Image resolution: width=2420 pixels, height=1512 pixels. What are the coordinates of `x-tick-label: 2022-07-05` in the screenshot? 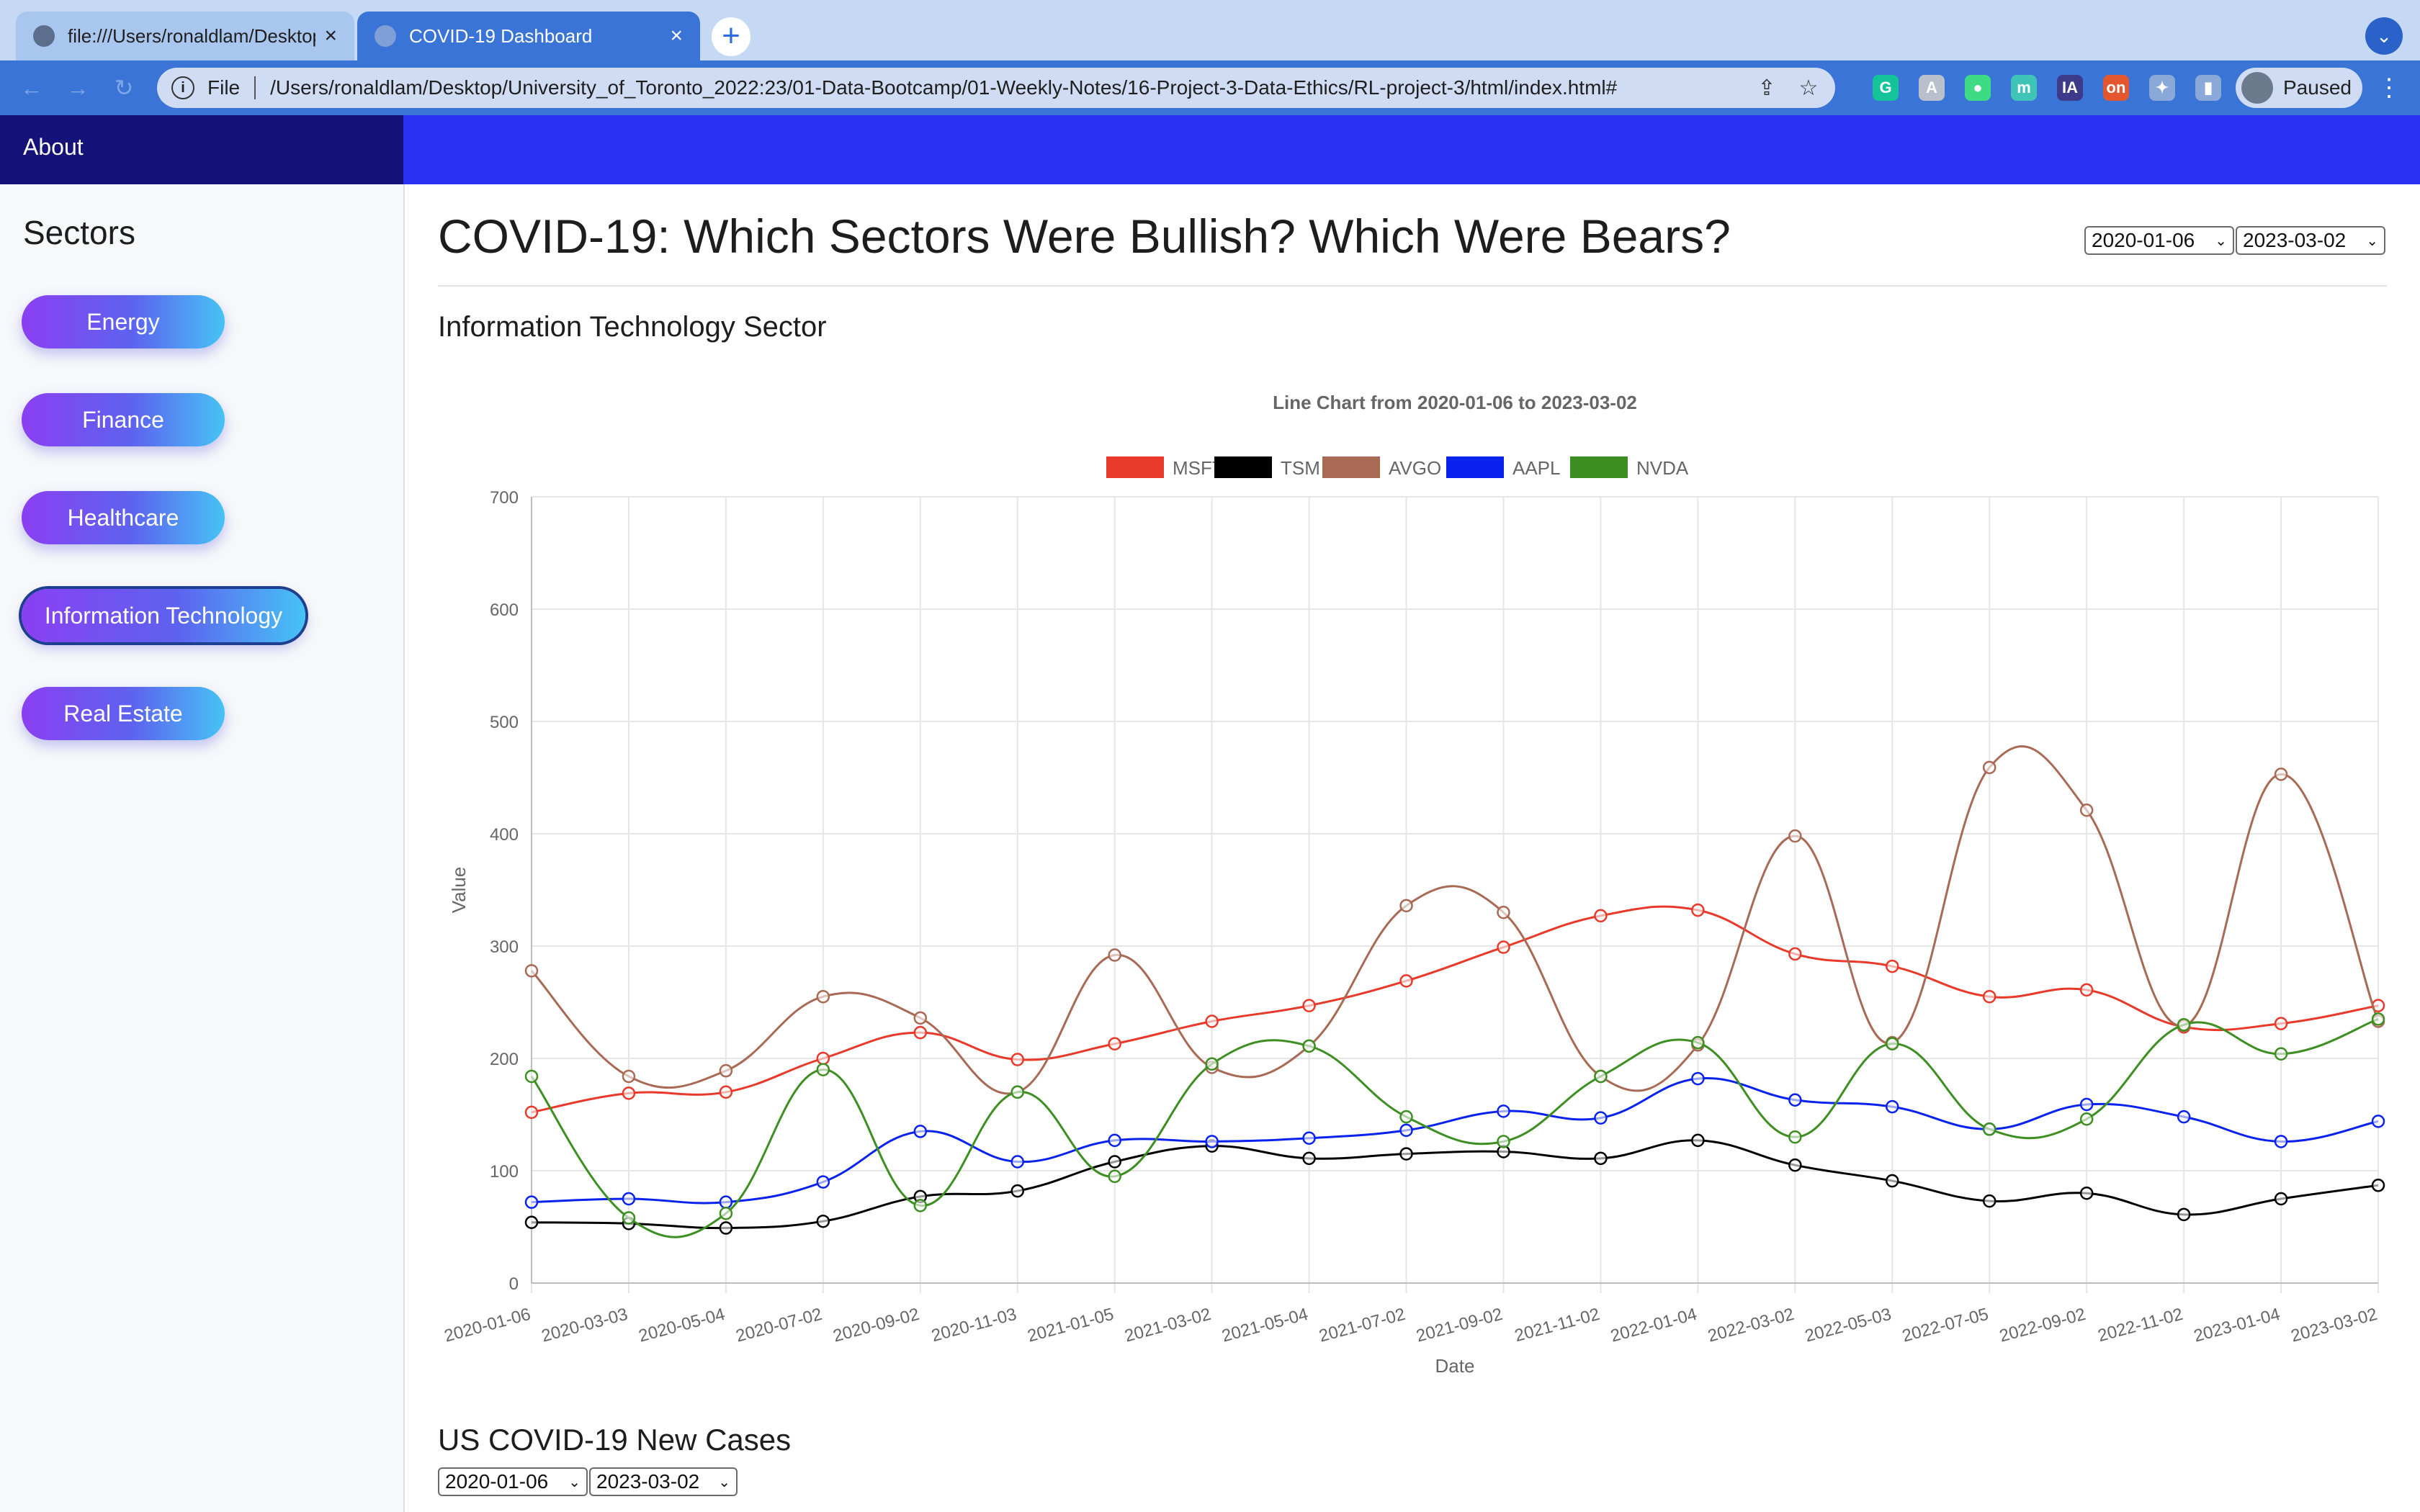 It's located at (1945, 1325).